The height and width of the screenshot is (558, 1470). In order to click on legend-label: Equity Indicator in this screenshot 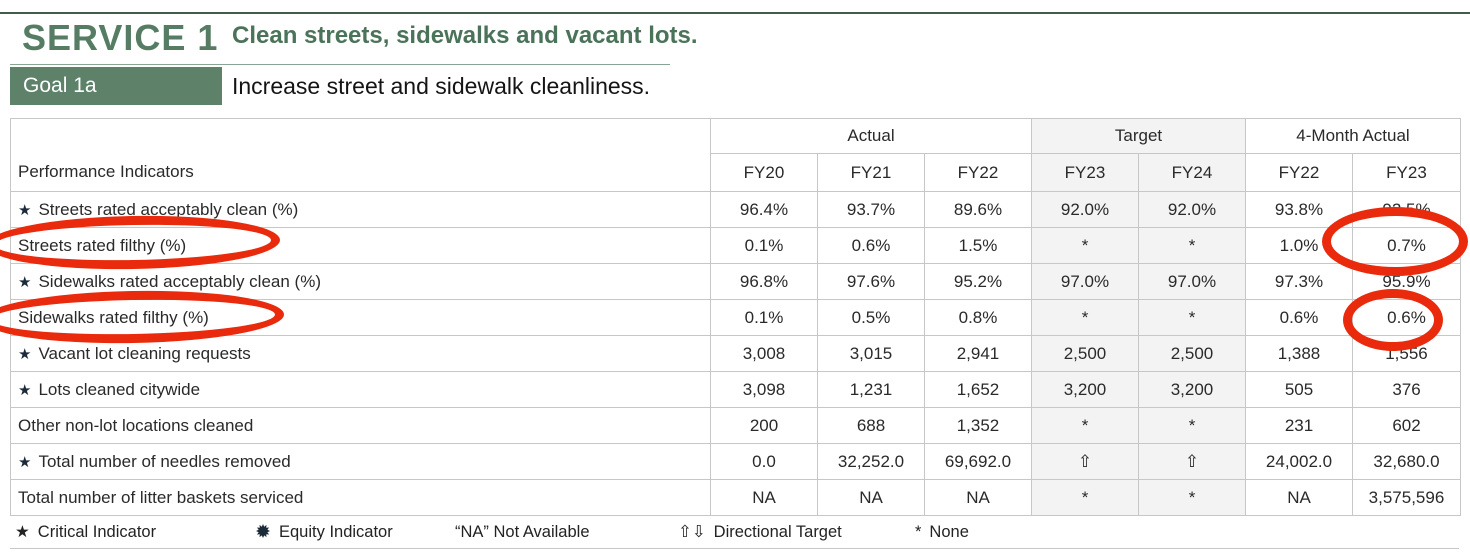, I will do `click(336, 532)`.